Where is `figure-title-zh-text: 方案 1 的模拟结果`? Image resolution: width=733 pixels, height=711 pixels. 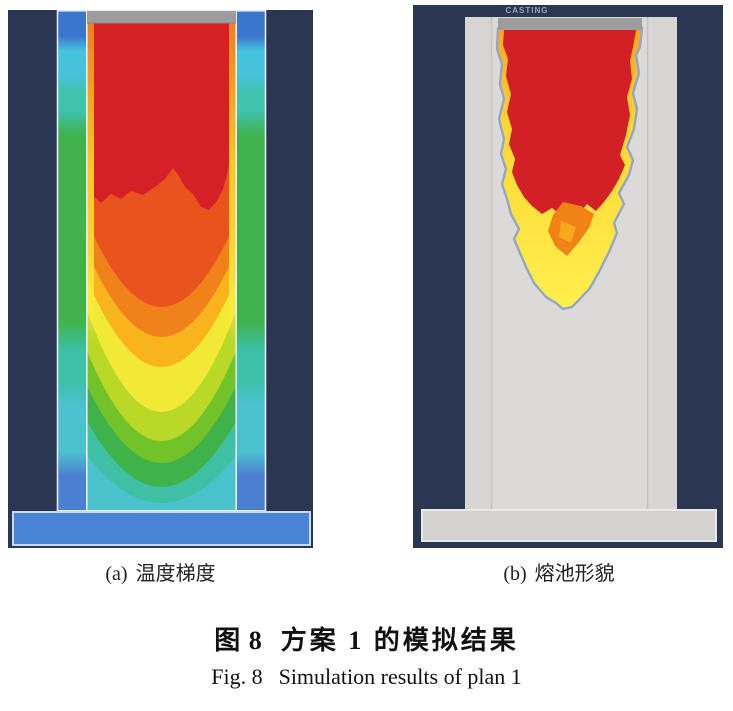
figure-title-zh-text: 方案 1 的模拟结果 is located at coordinates (399, 640).